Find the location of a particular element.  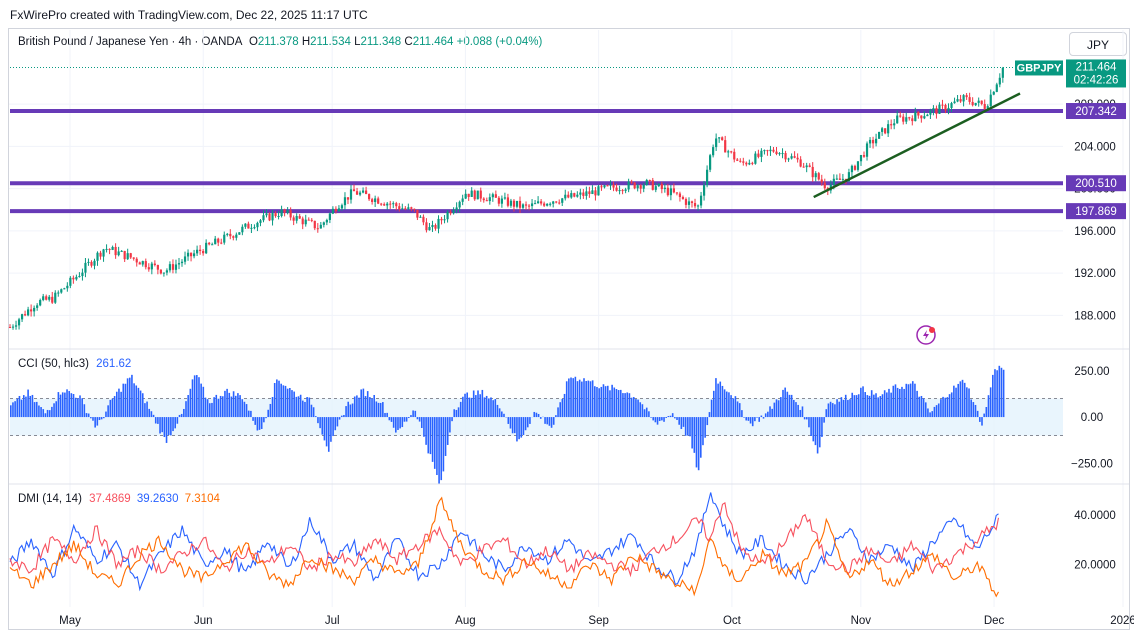

currency-selector: JPY is located at coordinates (1098, 44).